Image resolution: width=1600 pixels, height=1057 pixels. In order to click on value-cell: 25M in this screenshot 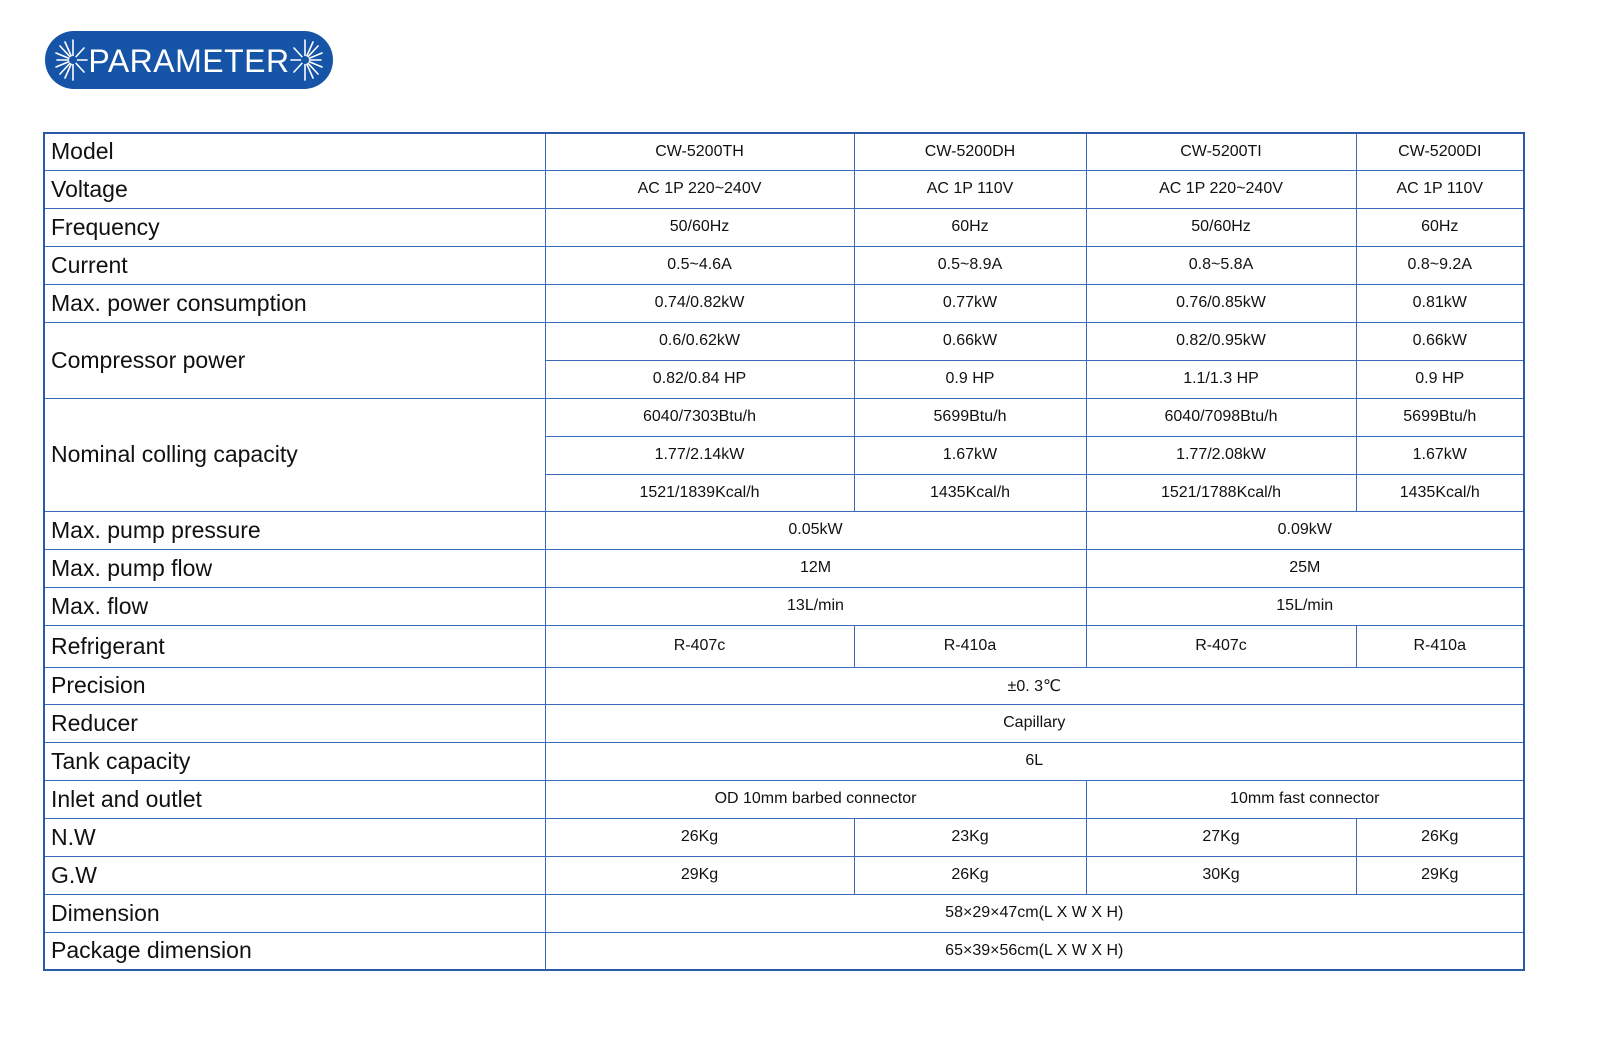, I will do `click(1305, 568)`.